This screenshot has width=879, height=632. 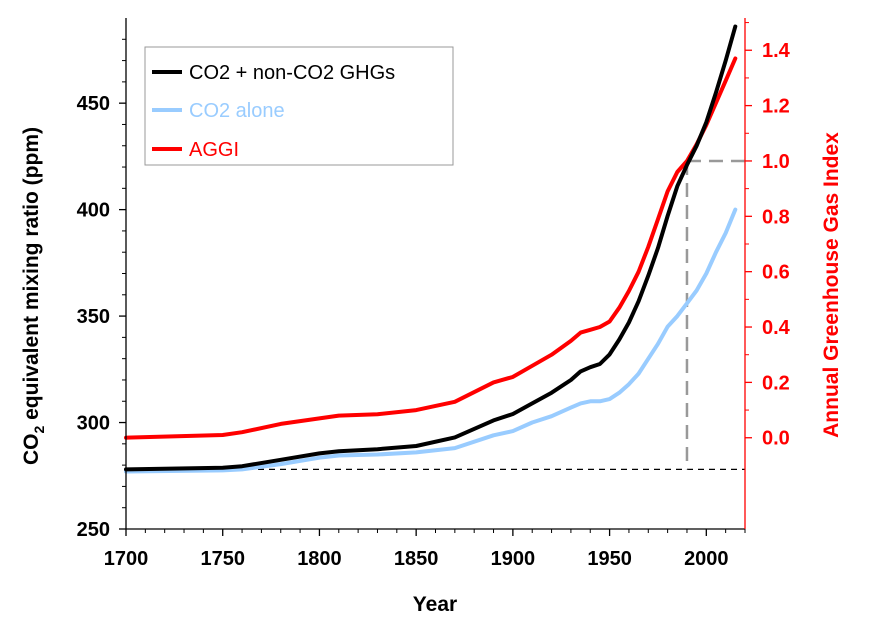 What do you see at coordinates (416, 559) in the screenshot?
I see `x-tick-label: 1850` at bounding box center [416, 559].